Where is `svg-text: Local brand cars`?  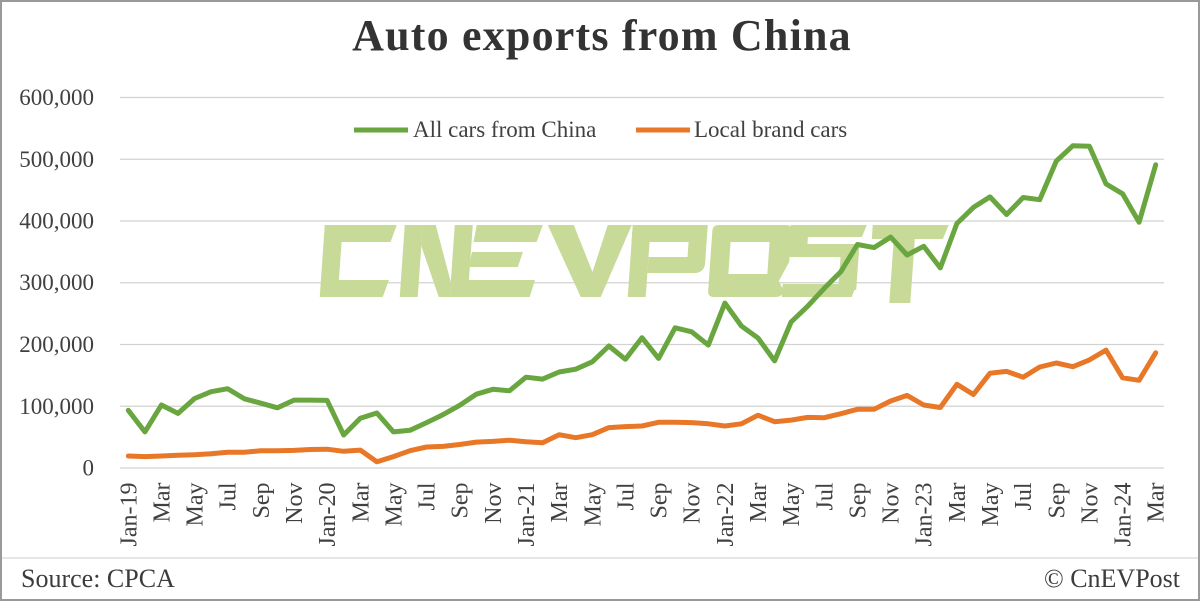
svg-text: Local brand cars is located at coordinates (770, 129).